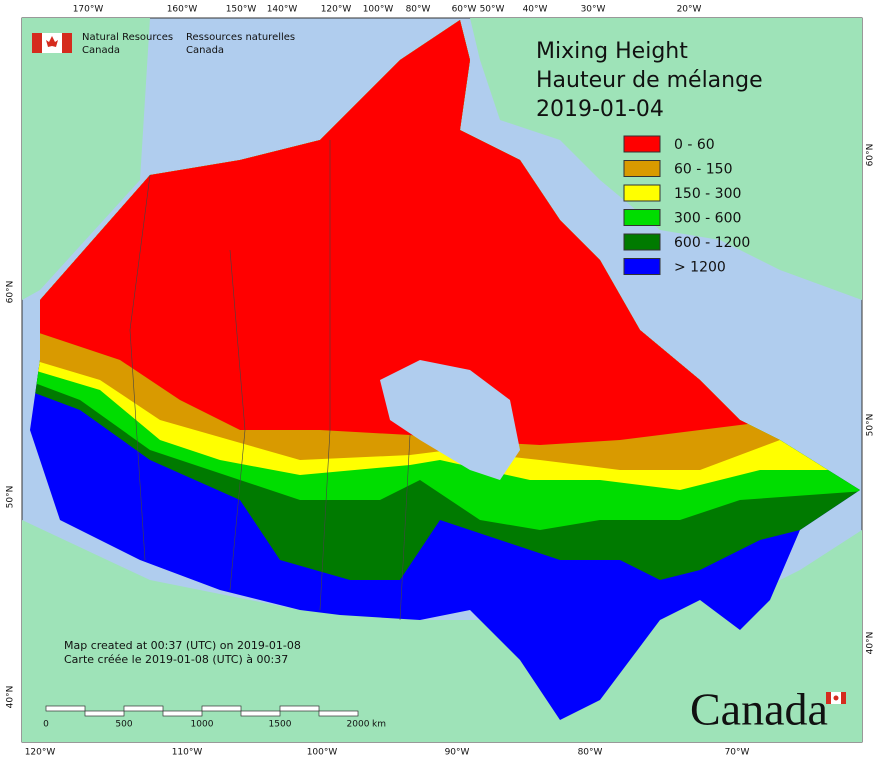 This screenshot has height=760, width=880. I want to click on legend-label: 300 - 600, so click(707, 219).